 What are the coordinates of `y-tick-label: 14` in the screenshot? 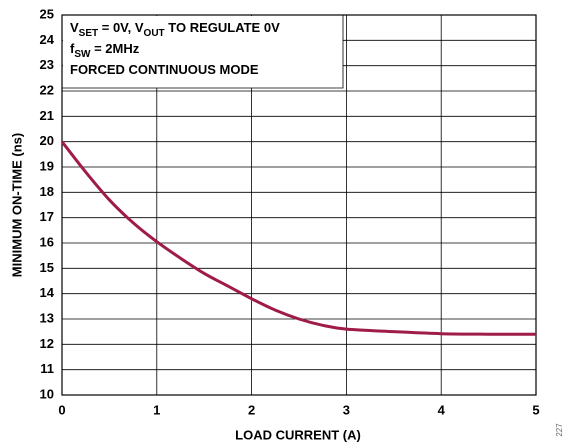 It's located at (47, 292).